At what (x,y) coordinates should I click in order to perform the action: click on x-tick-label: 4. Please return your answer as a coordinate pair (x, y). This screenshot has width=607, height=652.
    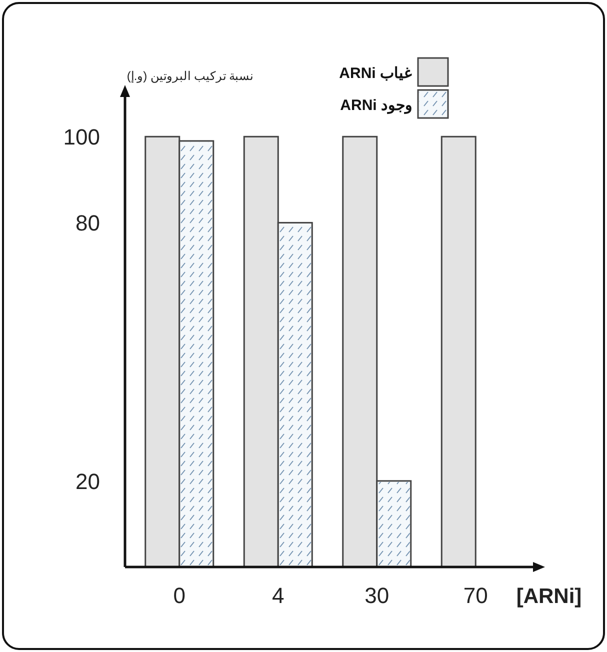
    Looking at the image, I should click on (278, 595).